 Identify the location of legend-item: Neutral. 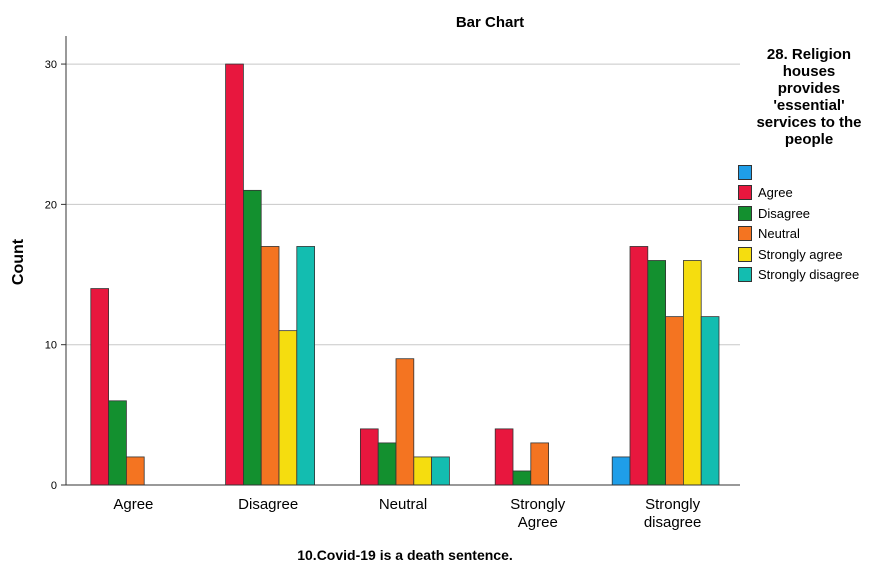
(809, 234).